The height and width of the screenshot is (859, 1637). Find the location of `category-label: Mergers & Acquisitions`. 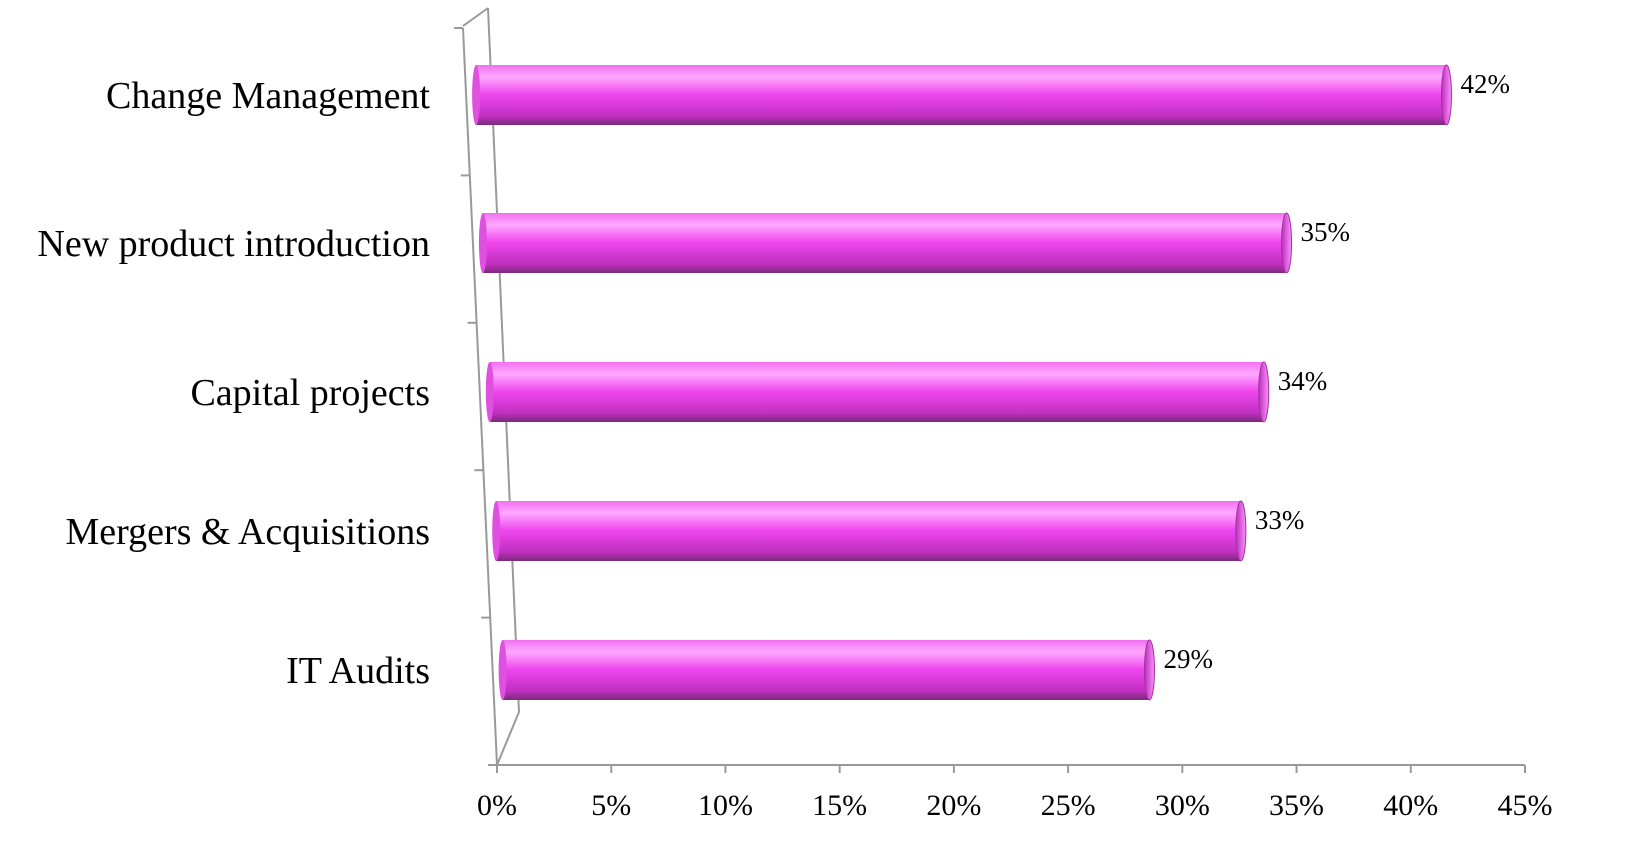

category-label: Mergers & Acquisitions is located at coordinates (247, 532).